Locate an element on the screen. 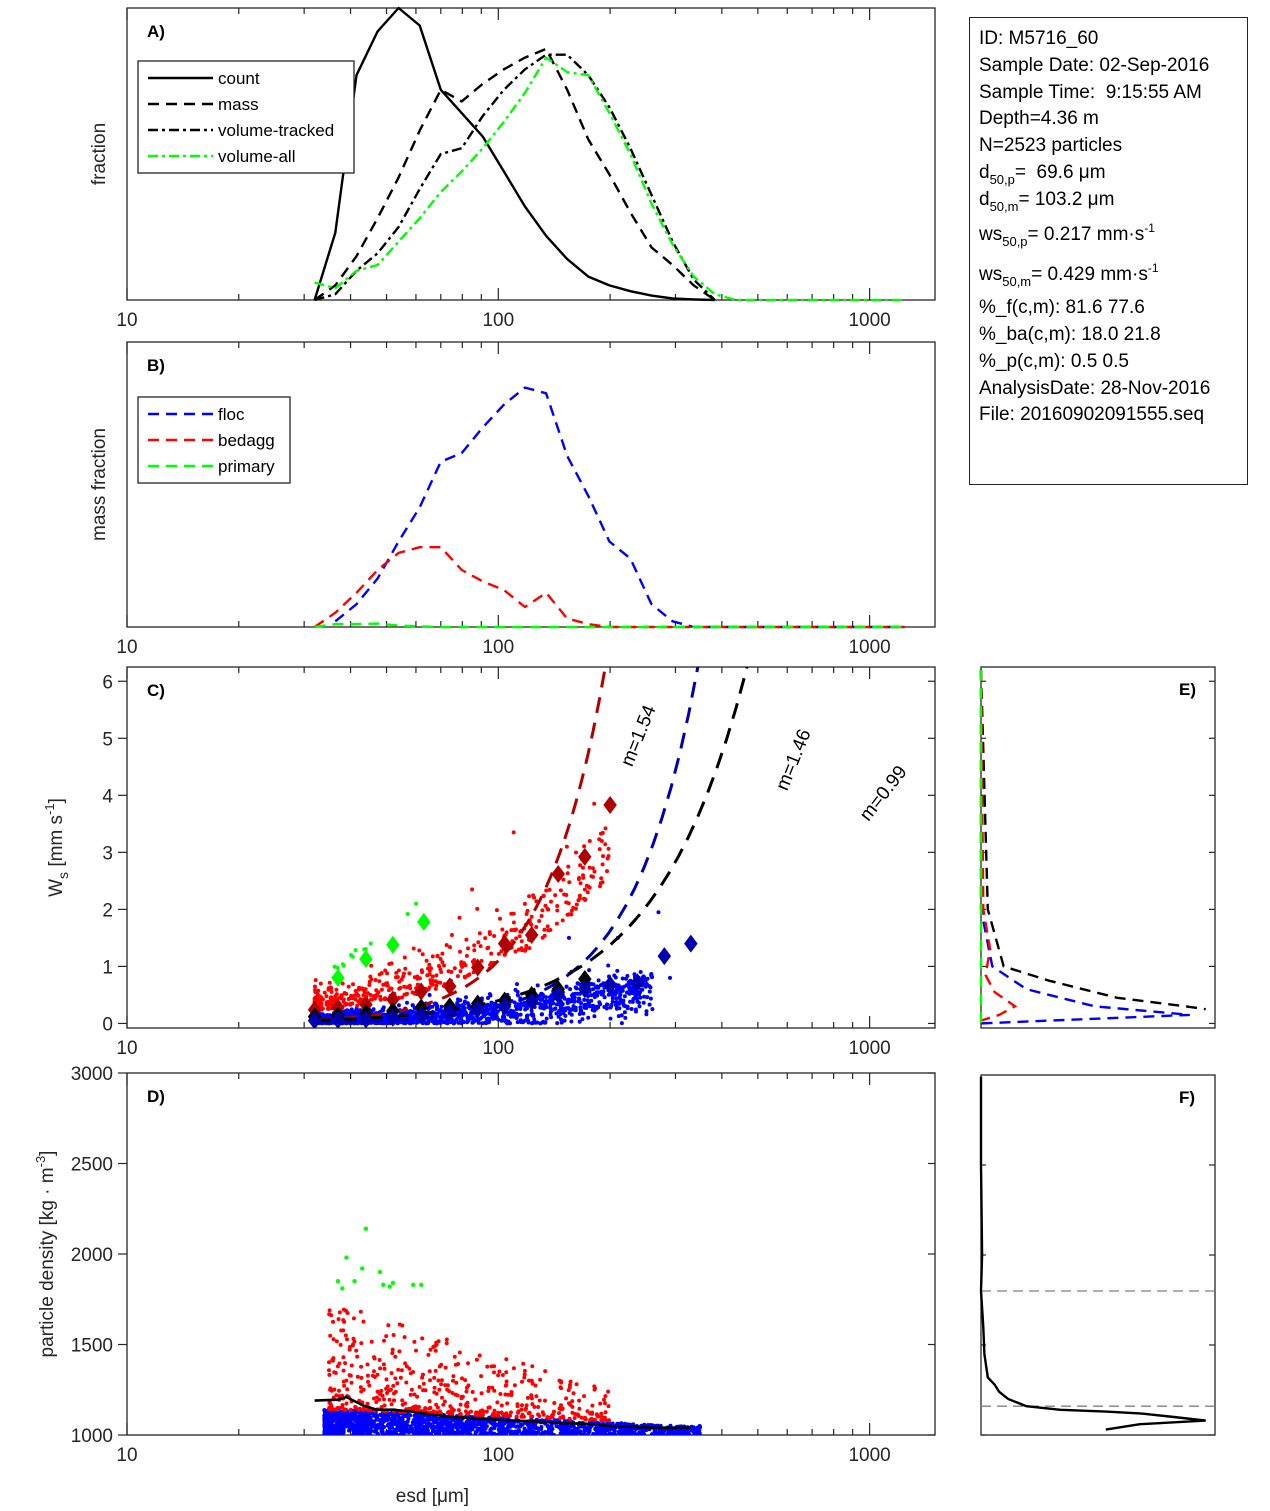  info-ws50p: ws50,p= 0.217 mm·s-1 is located at coordinates (1113, 235).